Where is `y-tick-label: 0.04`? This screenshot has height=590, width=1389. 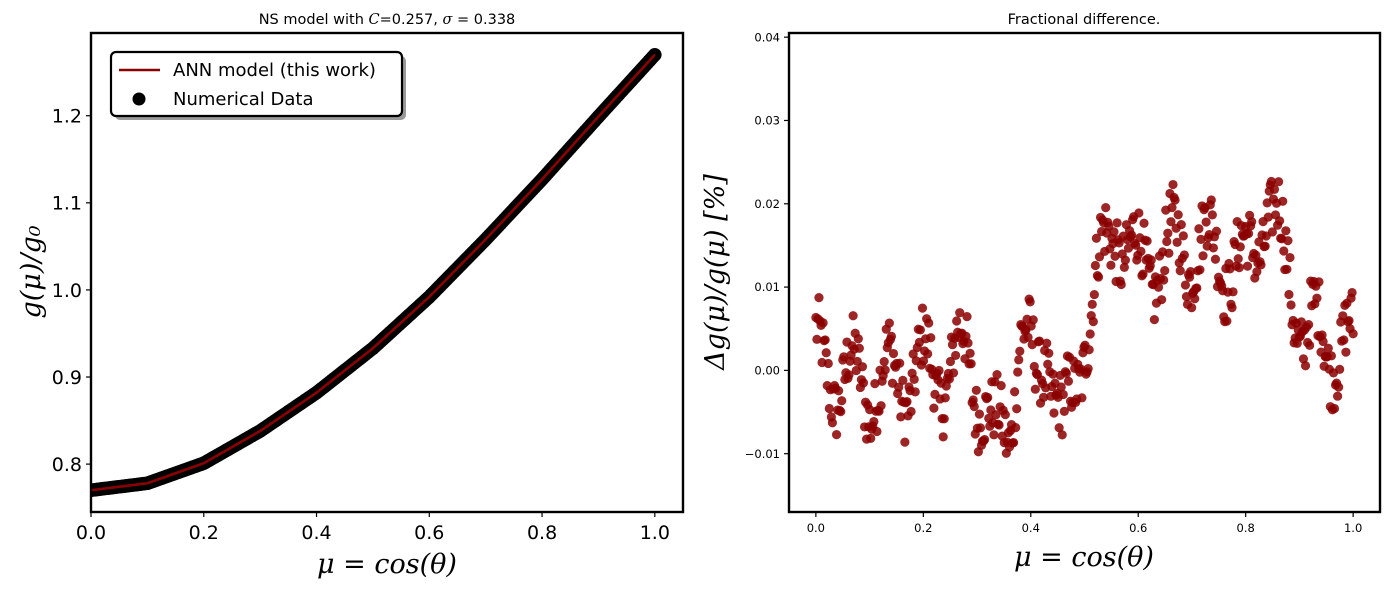 y-tick-label: 0.04 is located at coordinates (767, 37).